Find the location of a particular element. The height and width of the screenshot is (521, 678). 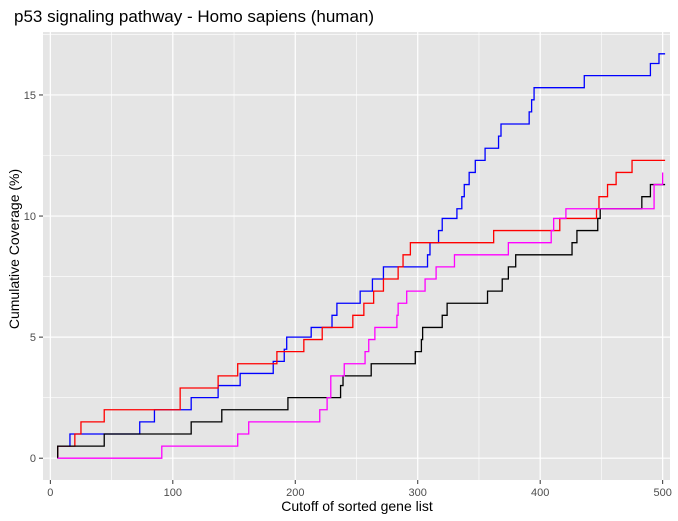

y-axis-title: Cumulative Coverage (%) is located at coordinates (14, 249).